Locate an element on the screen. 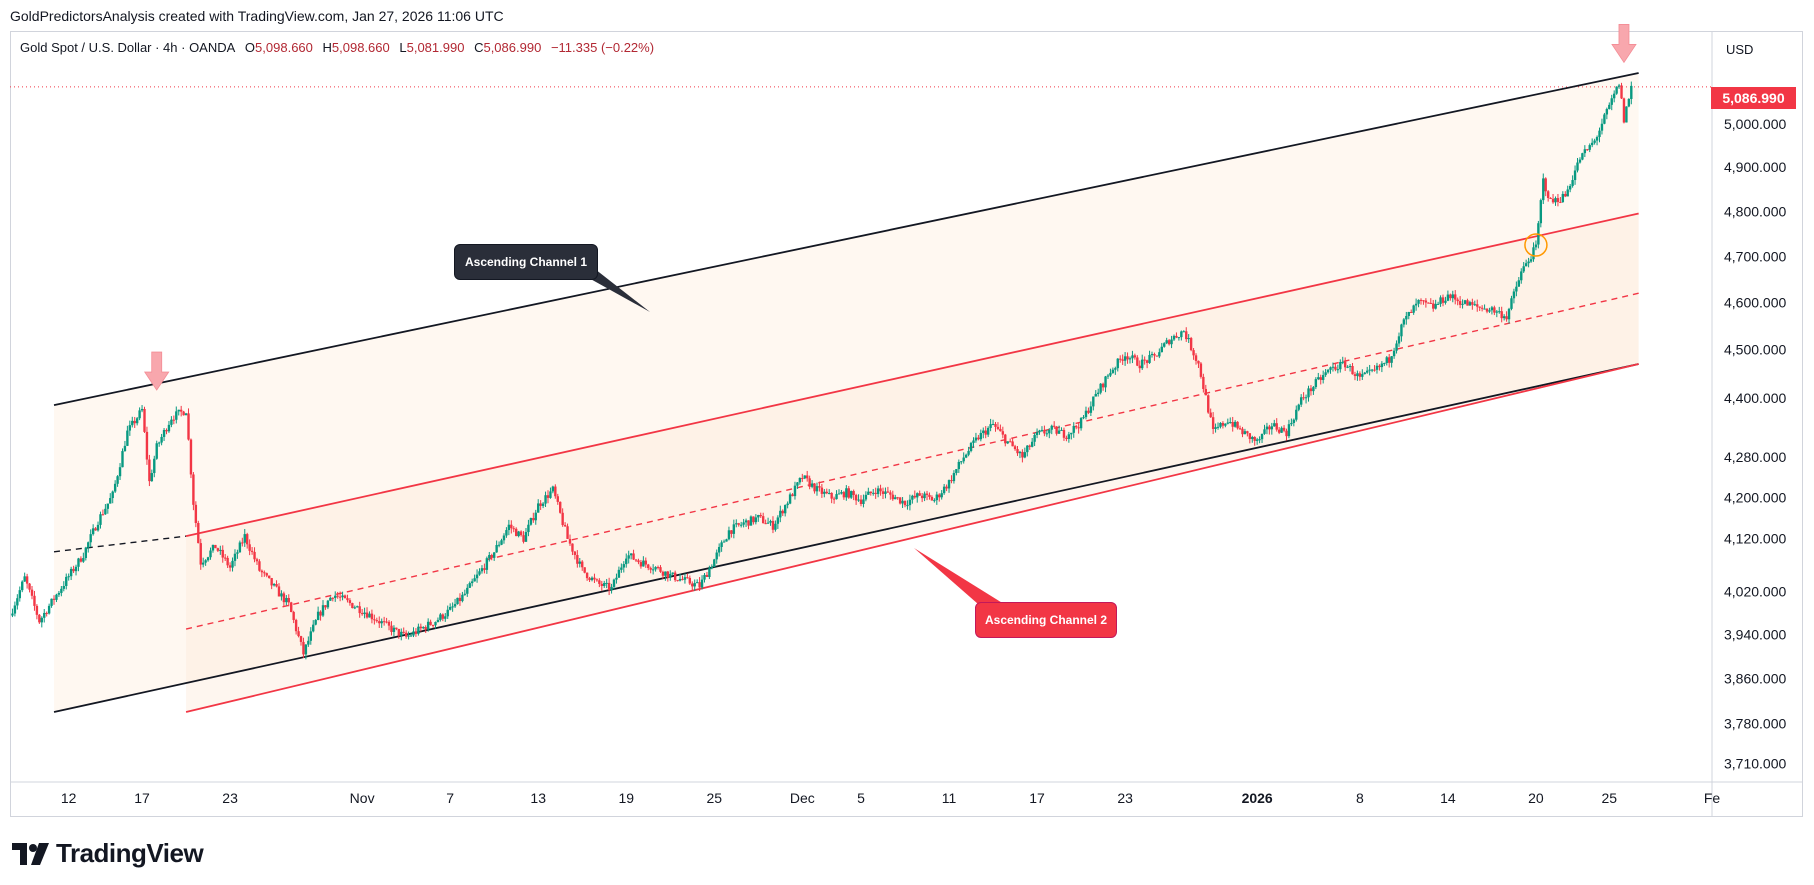 Image resolution: width=1814 pixels, height=885 pixels. tradingview-logo: TradingView is located at coordinates (108, 853).